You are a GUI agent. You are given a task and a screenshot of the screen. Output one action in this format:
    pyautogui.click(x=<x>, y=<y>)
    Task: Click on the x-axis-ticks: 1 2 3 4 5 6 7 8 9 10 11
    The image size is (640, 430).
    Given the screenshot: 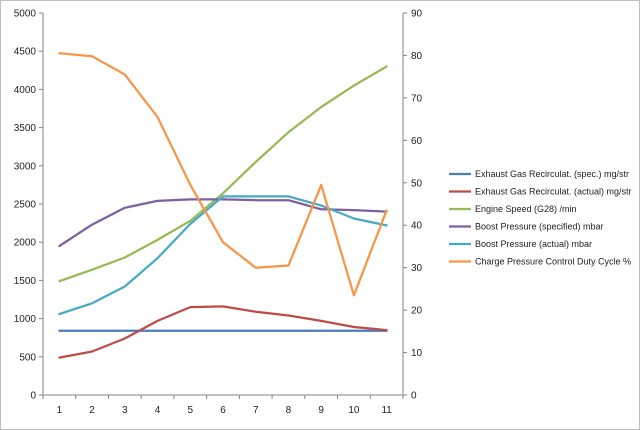 What is the action you would take?
    pyautogui.click(x=223, y=405)
    